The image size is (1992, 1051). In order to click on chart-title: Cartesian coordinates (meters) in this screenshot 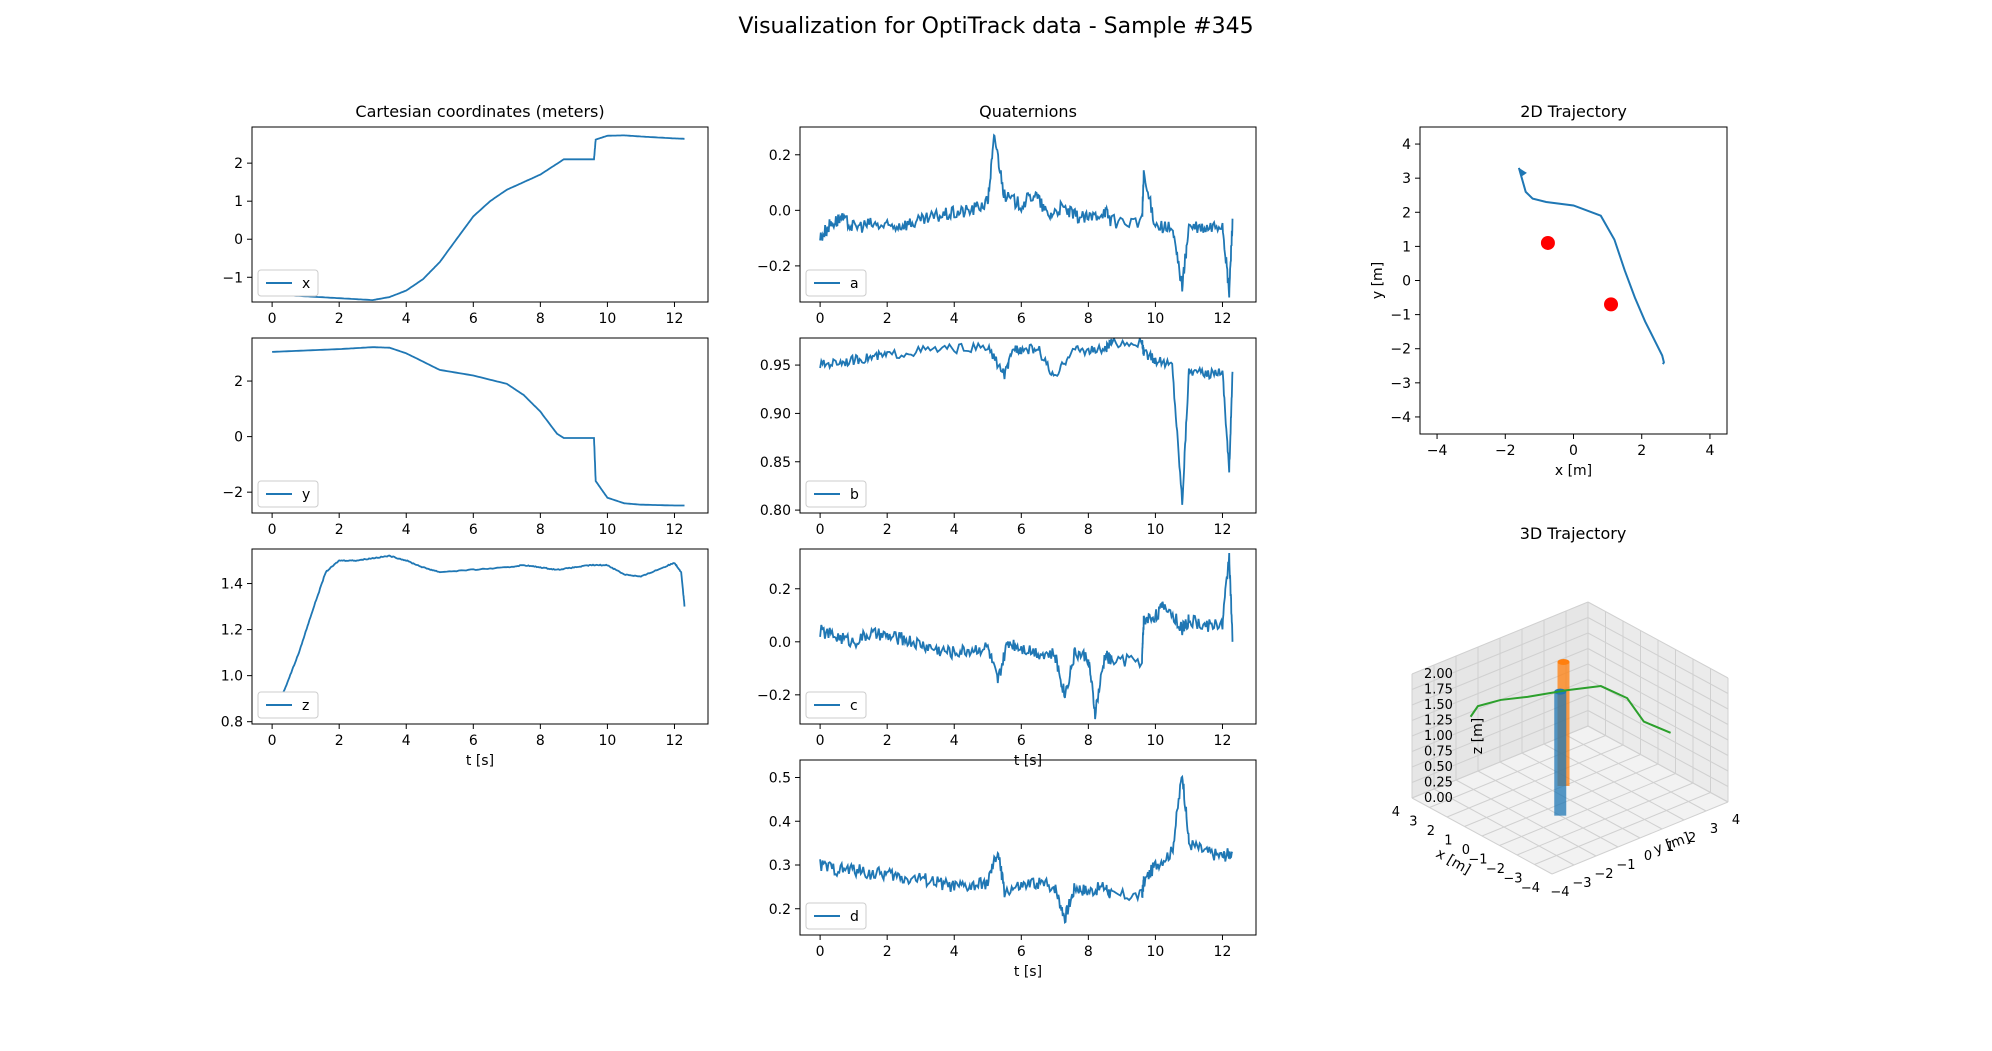, I will do `click(479, 111)`.